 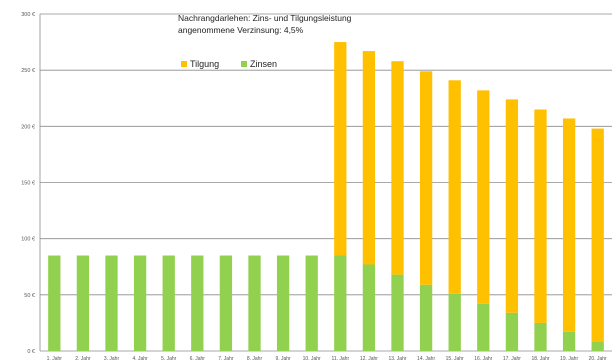 I want to click on x-tick-label: 7. Jahr, so click(x=226, y=359).